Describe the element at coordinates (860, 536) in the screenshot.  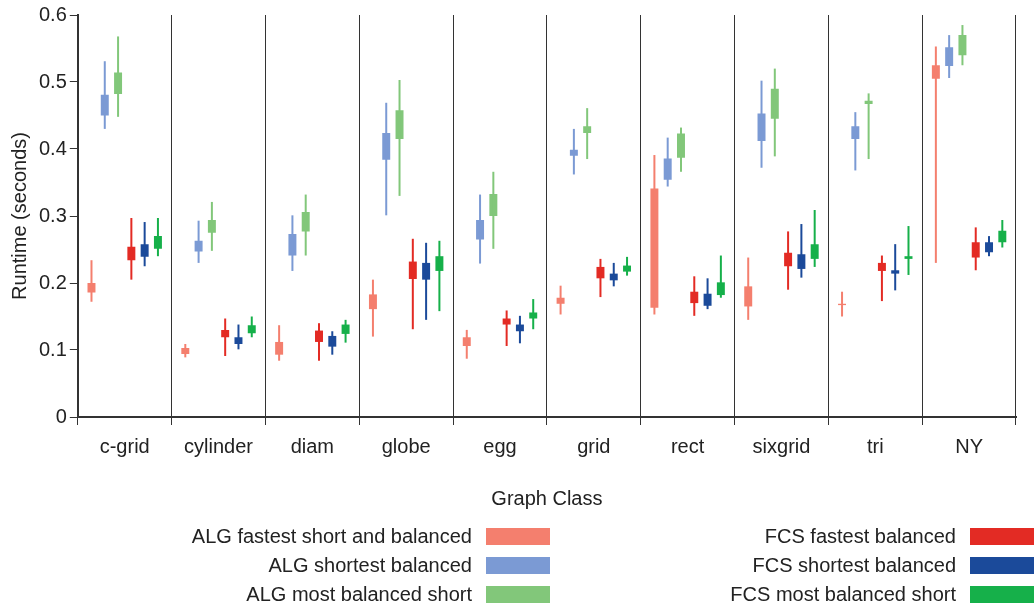
I see `legend-label: FCS fastest balanced` at that location.